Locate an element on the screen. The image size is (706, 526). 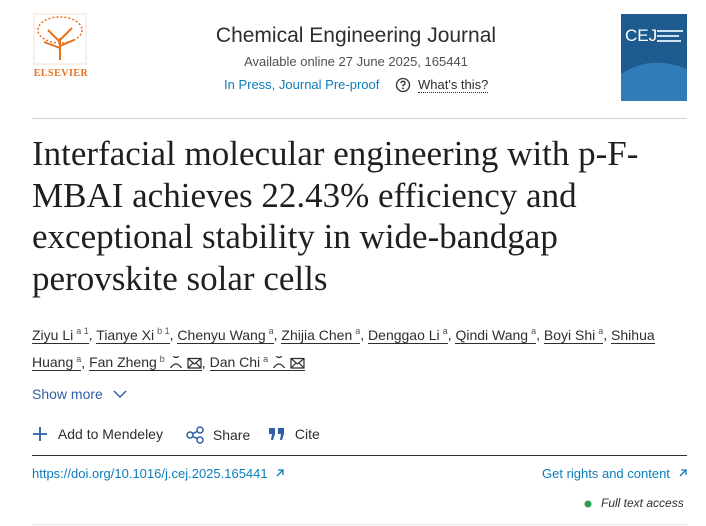
plus-icon is located at coordinates (40, 434).